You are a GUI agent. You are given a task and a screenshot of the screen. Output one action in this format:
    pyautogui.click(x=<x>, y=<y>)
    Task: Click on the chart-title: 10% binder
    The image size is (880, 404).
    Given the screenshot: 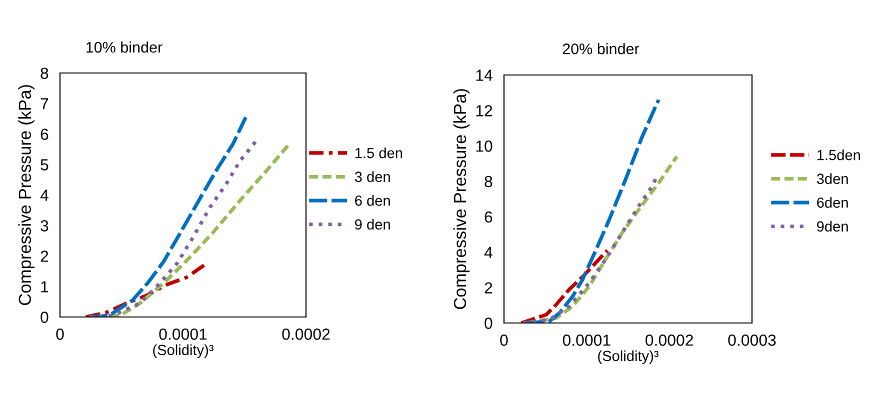 What is the action you would take?
    pyautogui.click(x=124, y=47)
    